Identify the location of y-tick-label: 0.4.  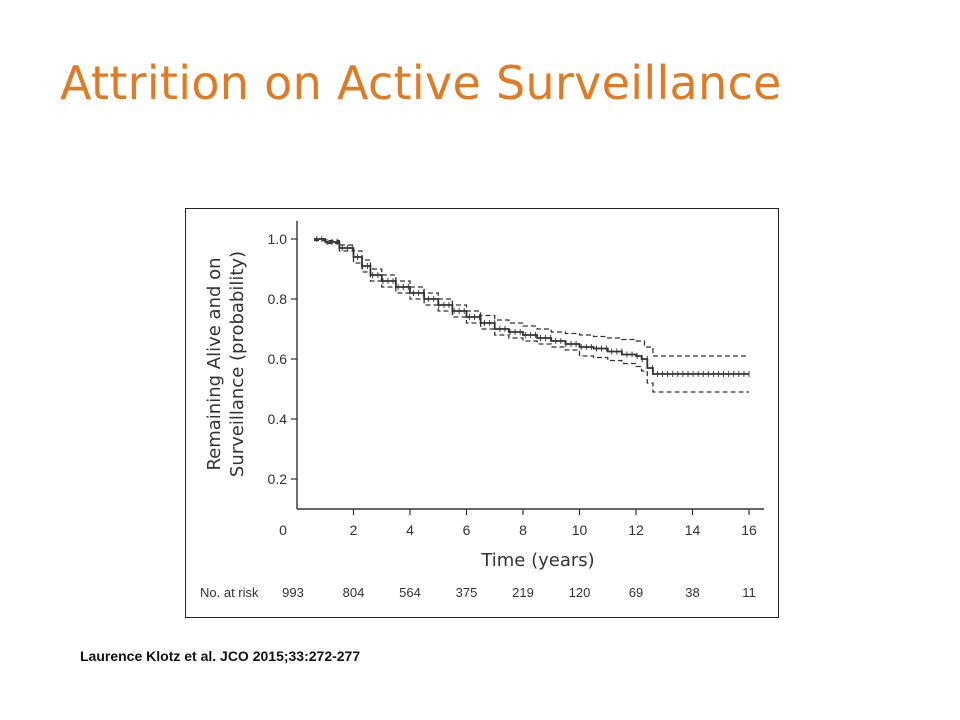
(278, 419).